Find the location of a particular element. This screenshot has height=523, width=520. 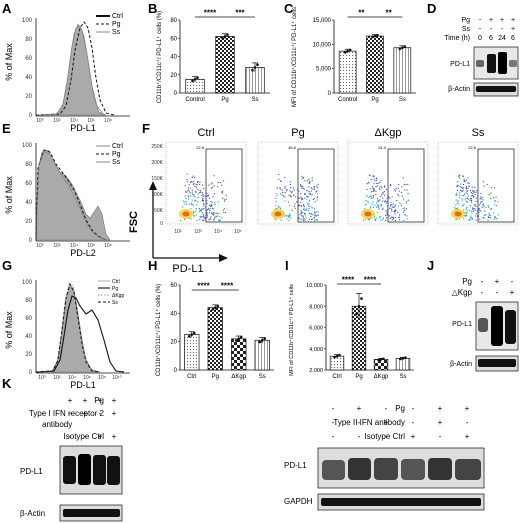

legend-item: Ctrl is located at coordinates (116, 282).